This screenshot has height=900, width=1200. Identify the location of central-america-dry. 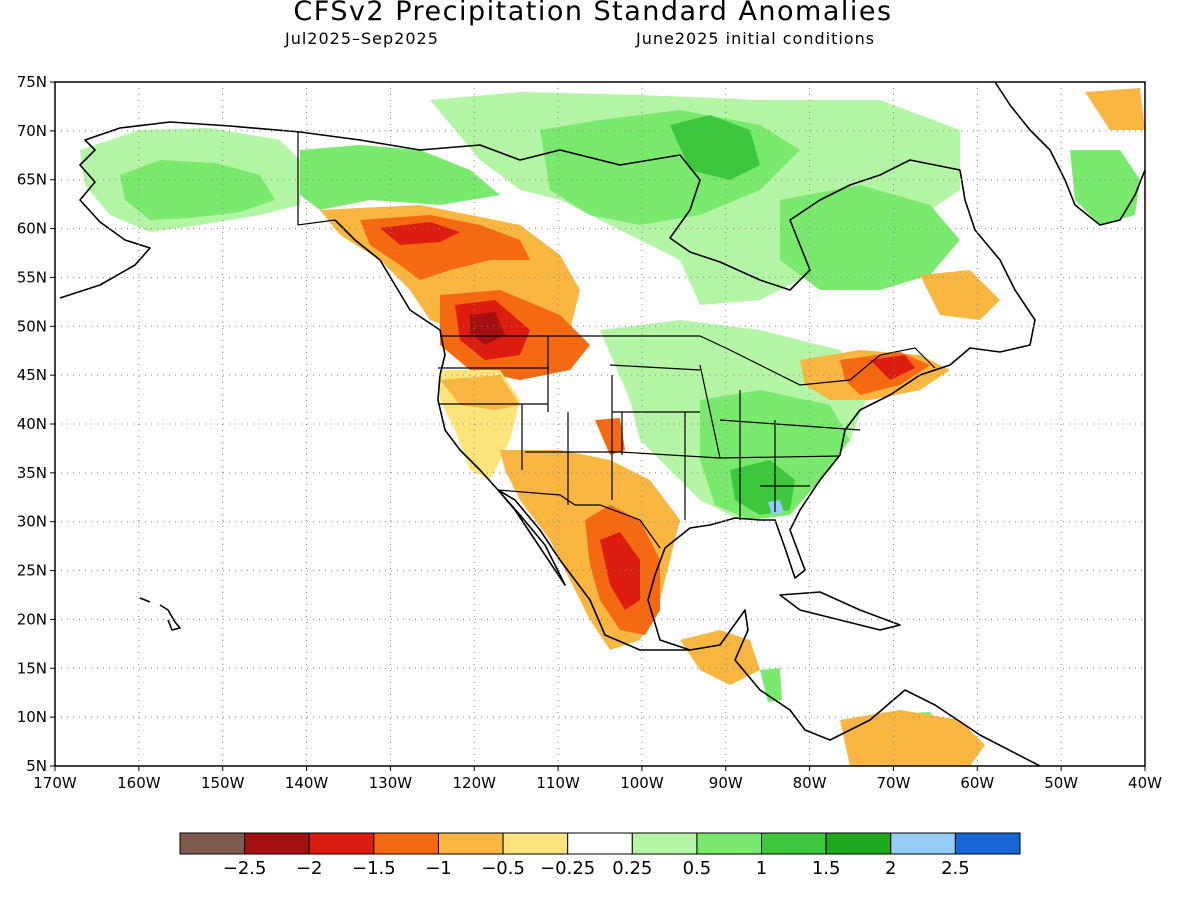
(720, 657).